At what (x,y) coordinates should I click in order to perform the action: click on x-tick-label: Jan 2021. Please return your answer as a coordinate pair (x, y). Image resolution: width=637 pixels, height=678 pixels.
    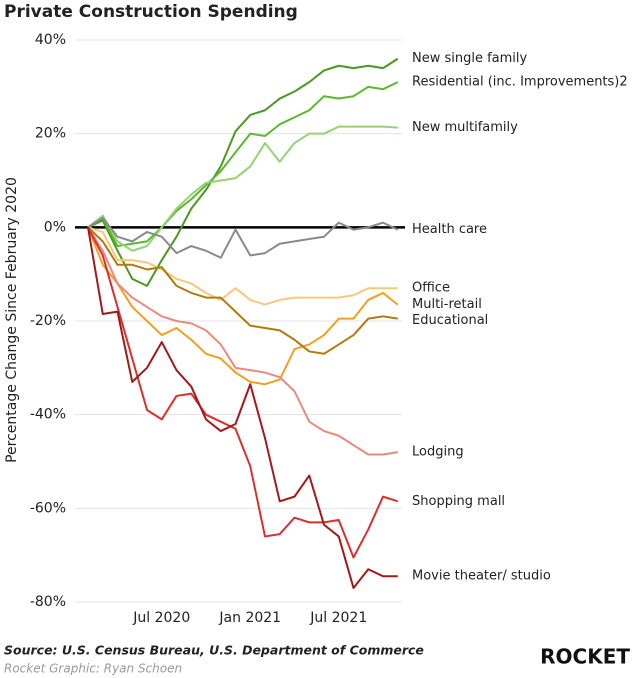
    Looking at the image, I should click on (249, 618).